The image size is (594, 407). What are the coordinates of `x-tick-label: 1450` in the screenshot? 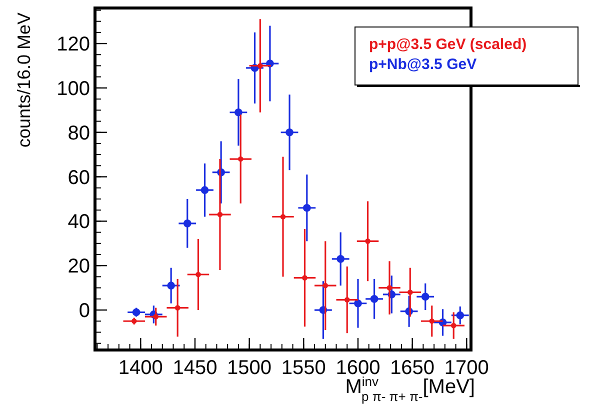 It's located at (195, 368).